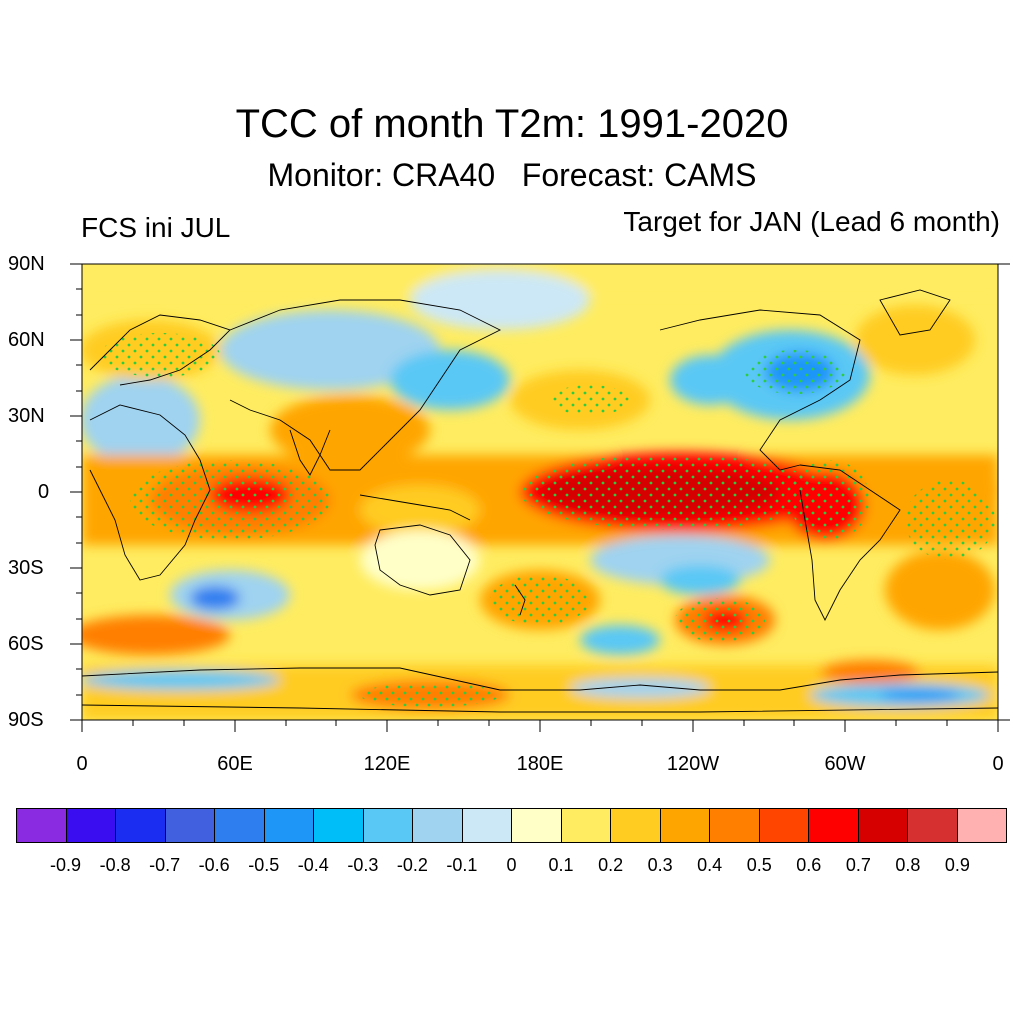  Describe the element at coordinates (215, 598) in the screenshot. I see `south-indian-core` at that location.